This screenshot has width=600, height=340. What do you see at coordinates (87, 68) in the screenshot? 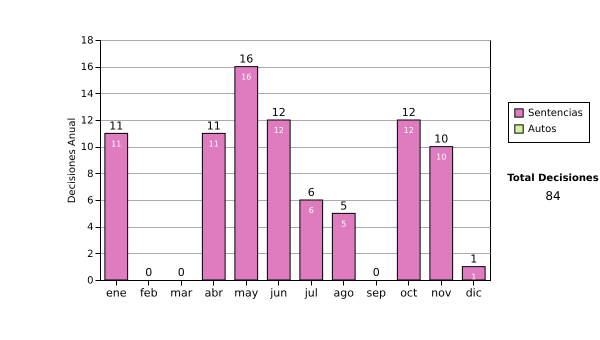
I see `y-tick-label: 16` at bounding box center [87, 68].